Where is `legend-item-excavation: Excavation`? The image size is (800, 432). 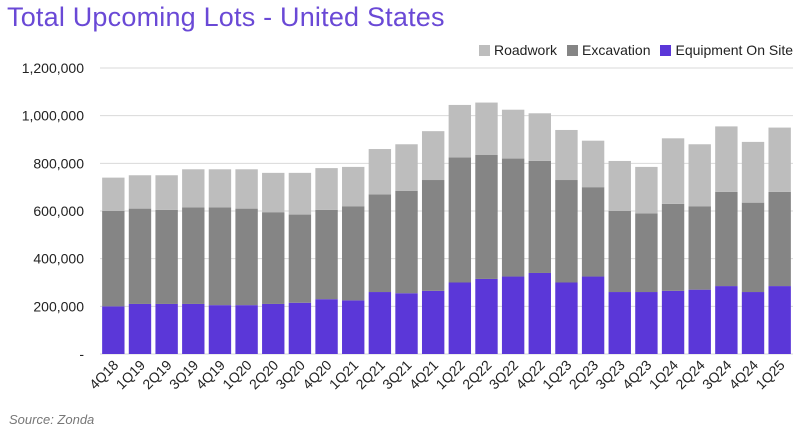
legend-item-excavation: Excavation is located at coordinates (608, 50).